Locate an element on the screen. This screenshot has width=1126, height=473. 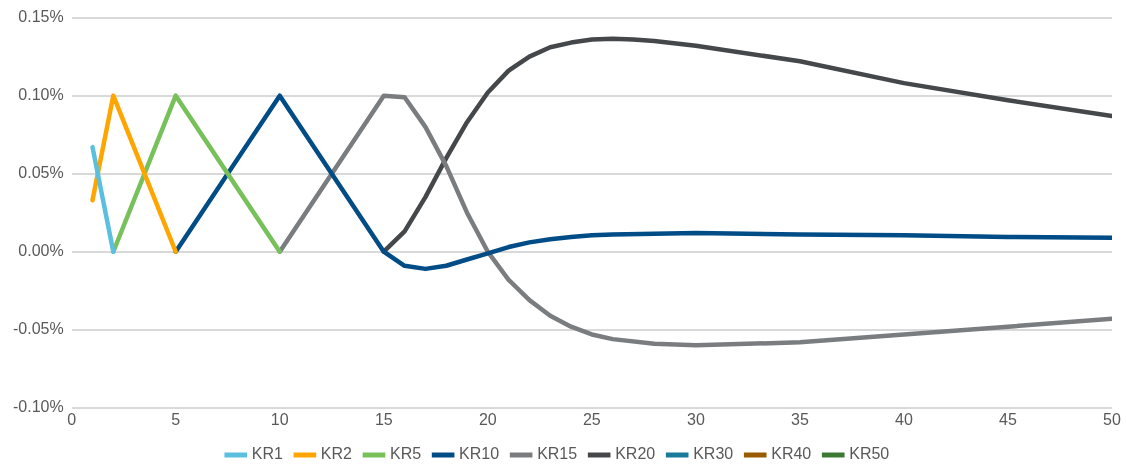
y-tick-label: 0.00% is located at coordinates (41, 251).